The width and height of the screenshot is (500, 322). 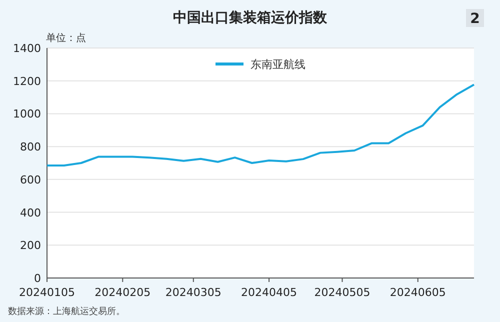 I want to click on x-tick-label: 20240505, so click(x=342, y=292).